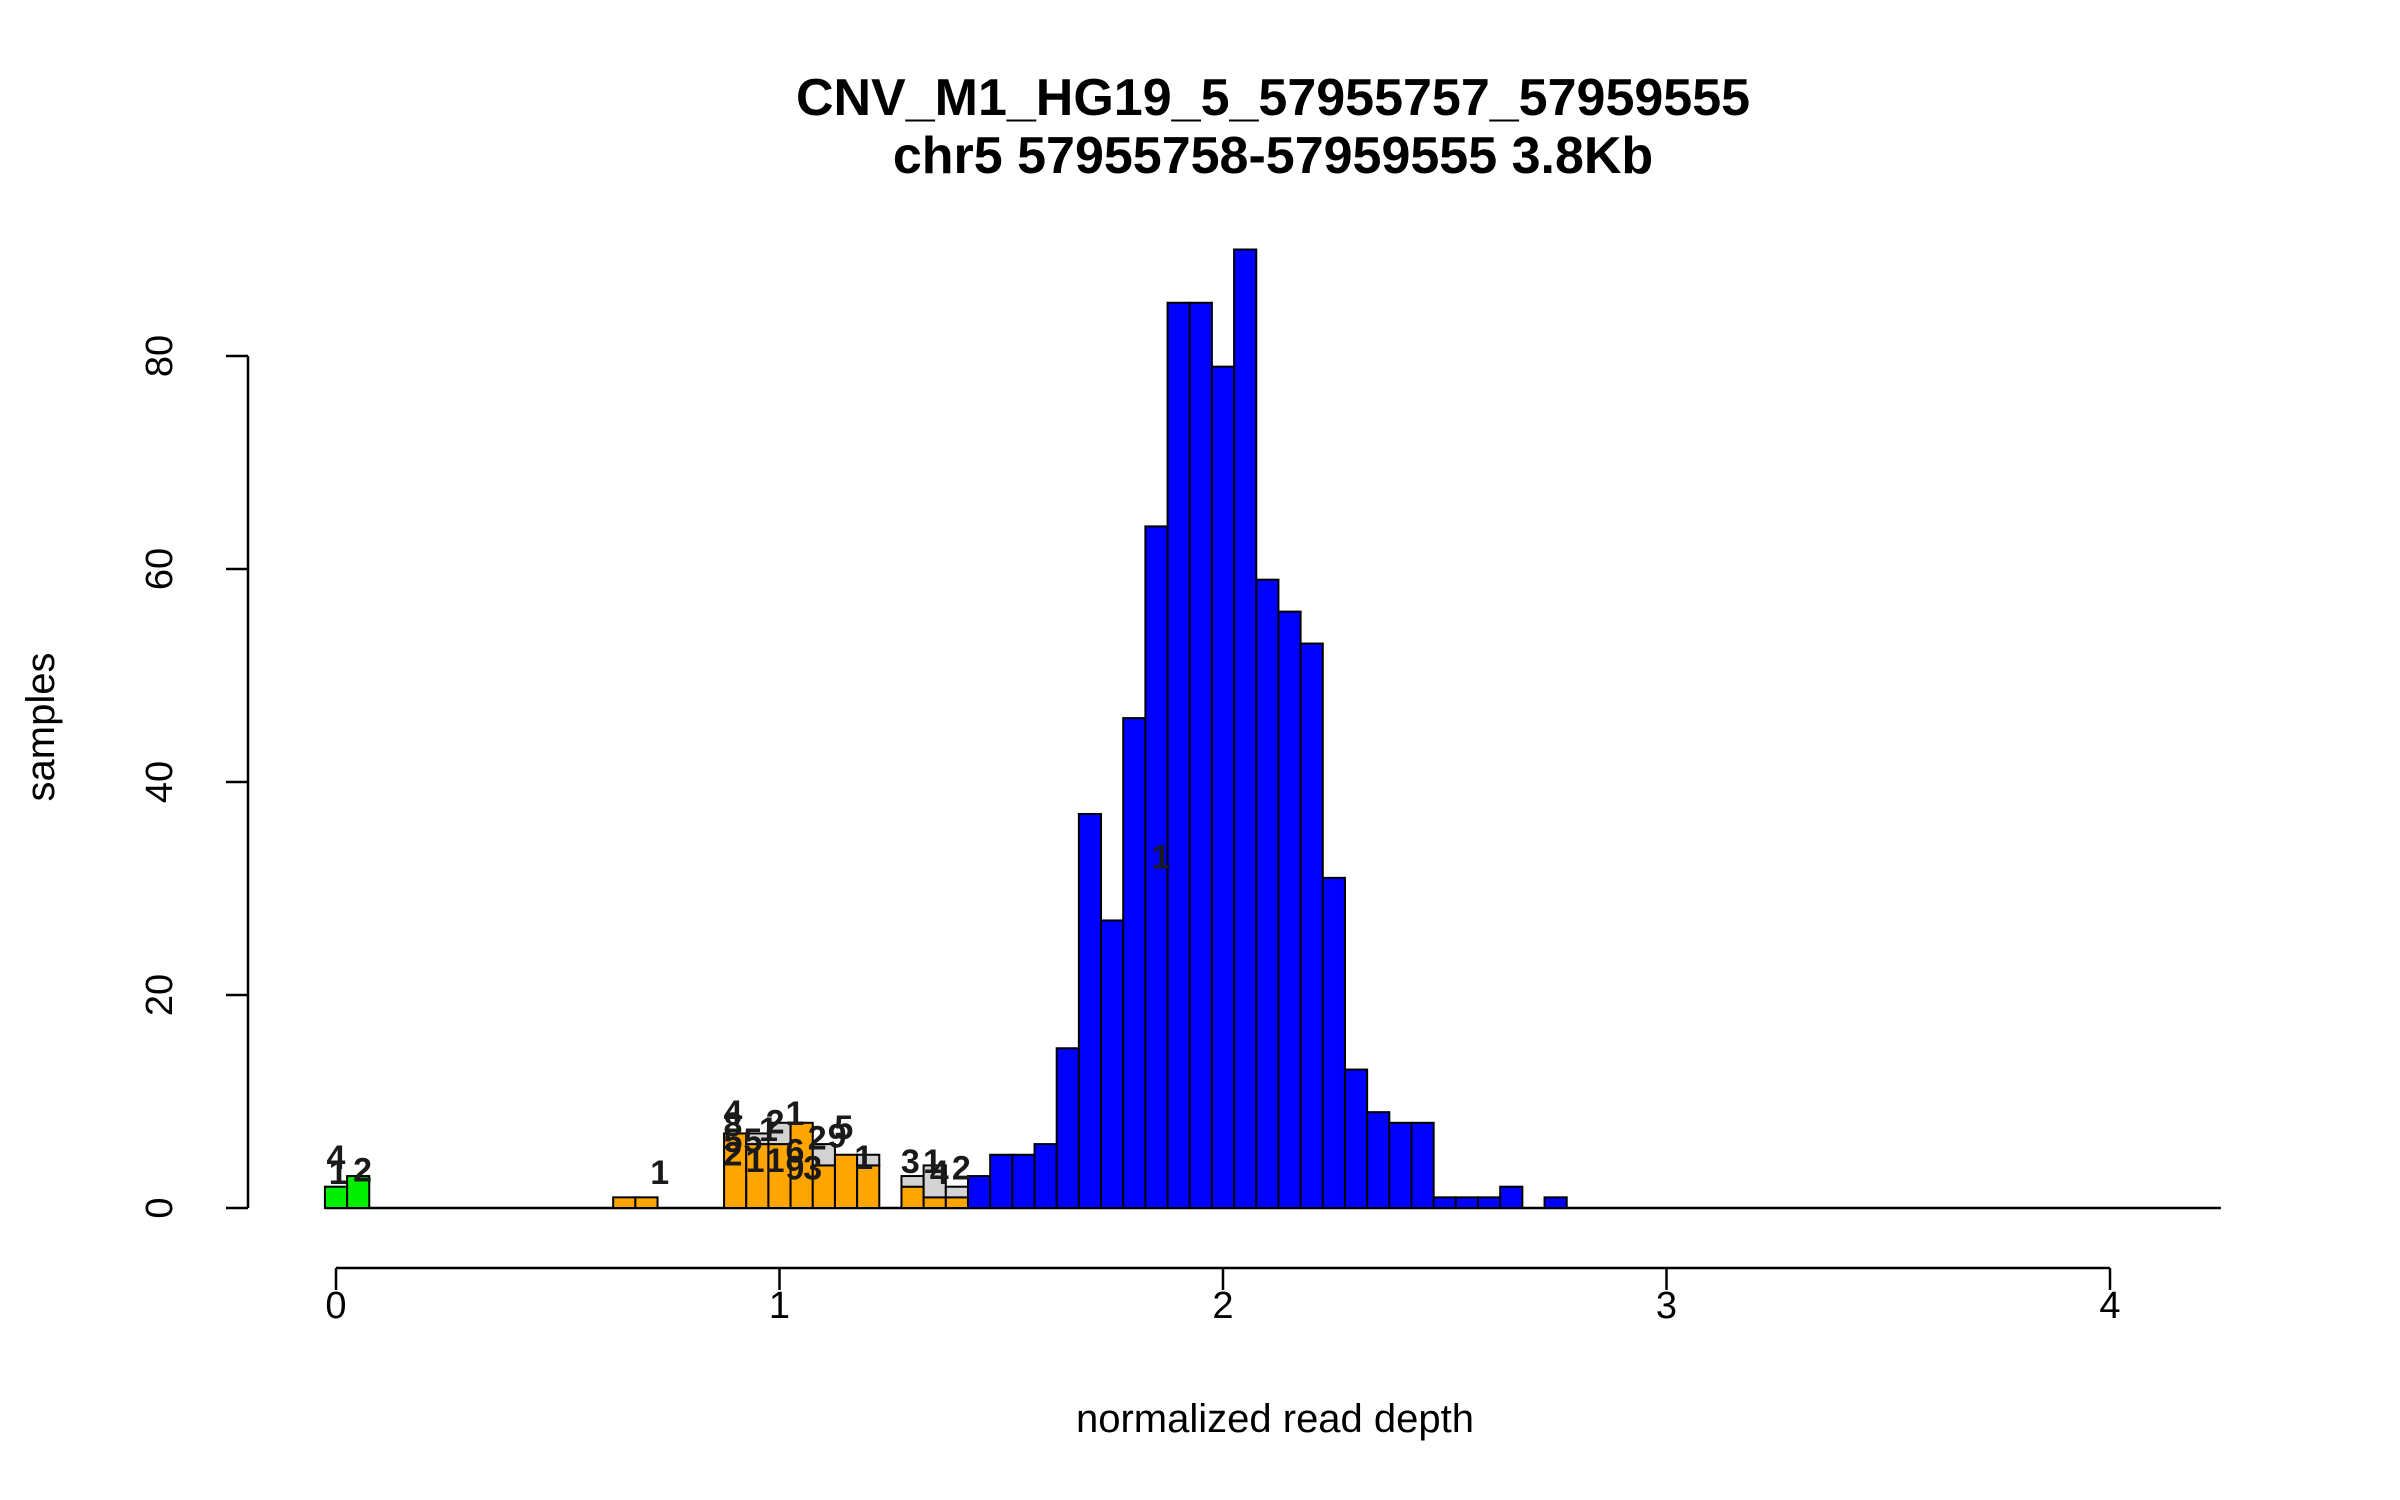 The image size is (2400, 1500). Describe the element at coordinates (837, 1137) in the screenshot. I see `annotation-18: 9` at that location.